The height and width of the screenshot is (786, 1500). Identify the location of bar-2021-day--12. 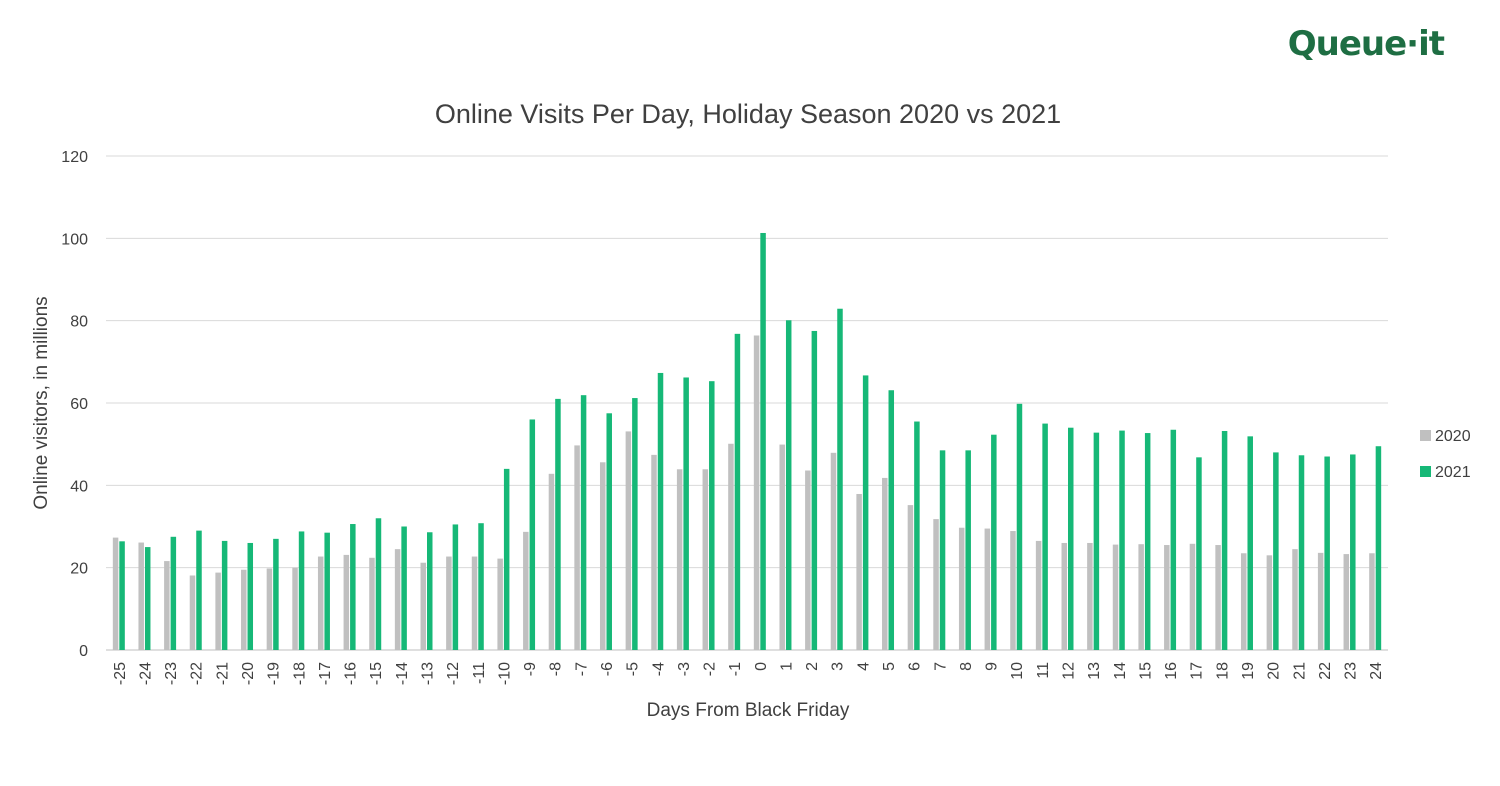
(455, 587).